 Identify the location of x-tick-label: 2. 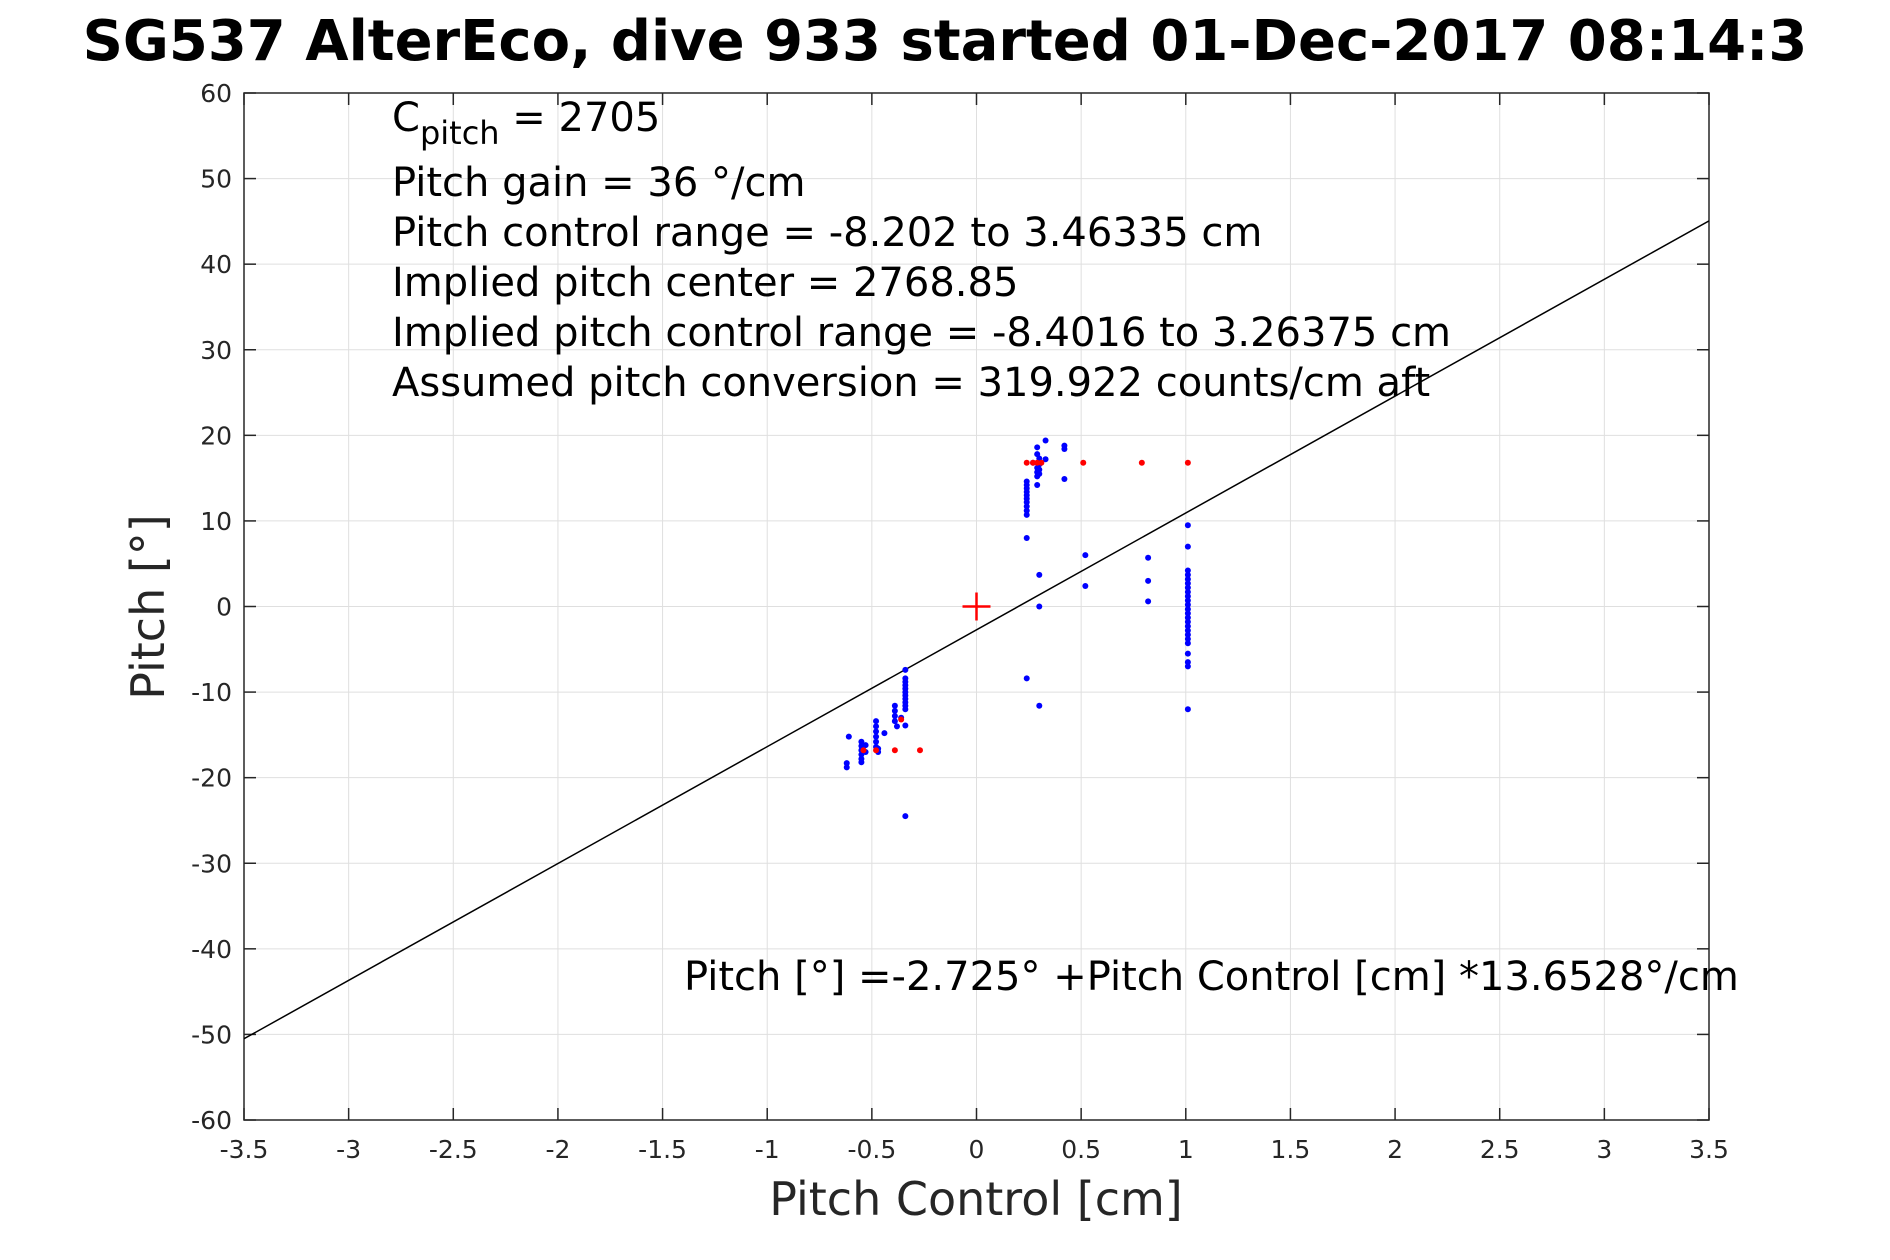
(1395, 1149).